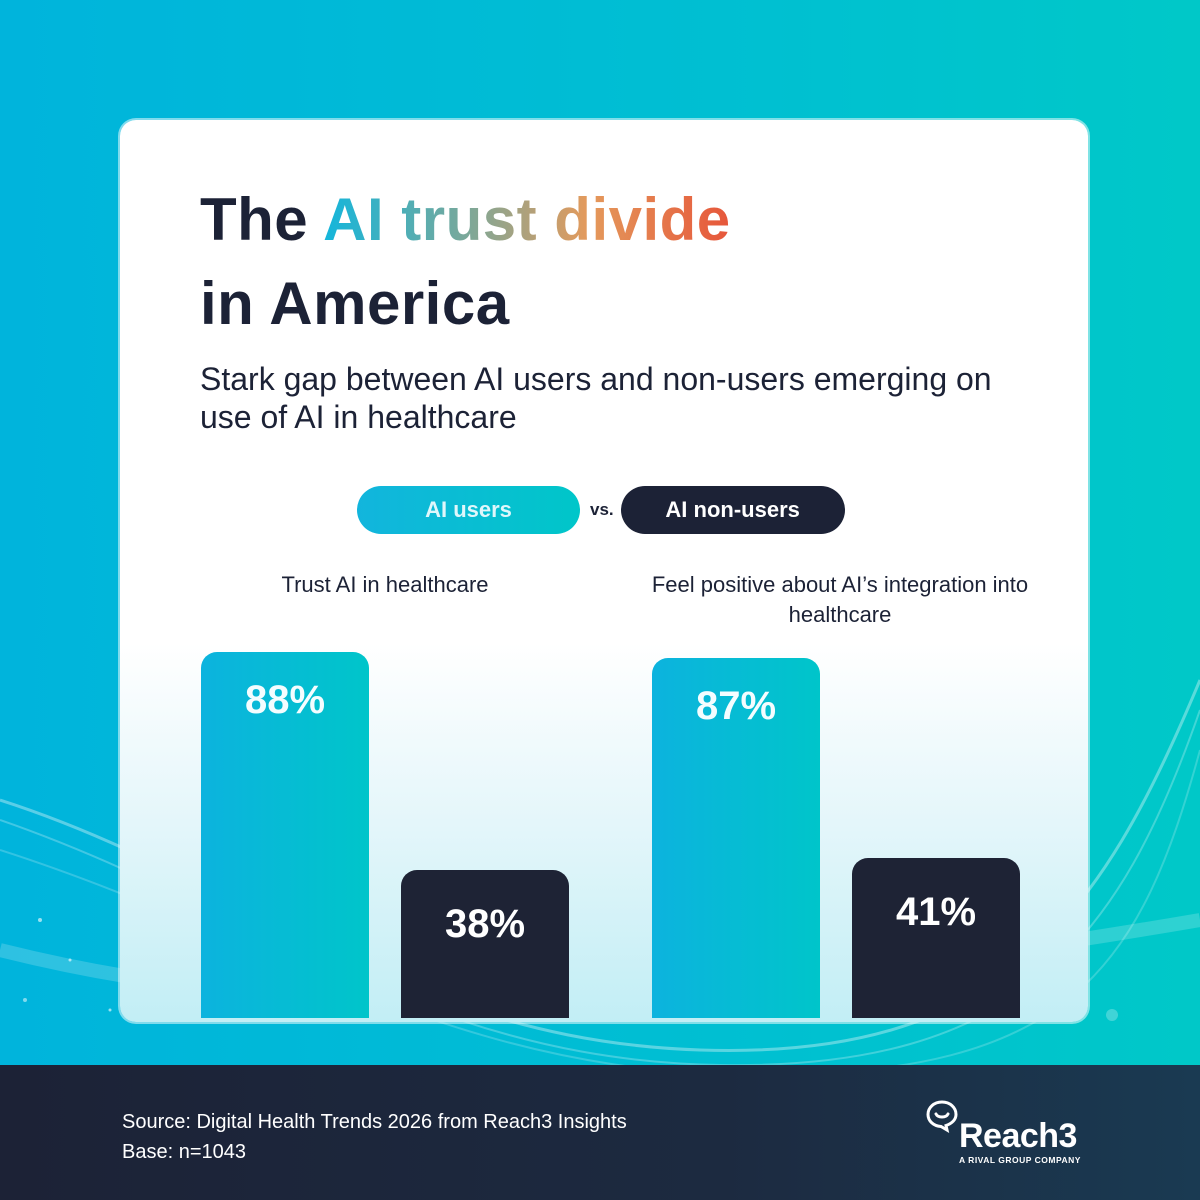 This screenshot has width=1200, height=1200. Describe the element at coordinates (936, 912) in the screenshot. I see `bar-value: 41%` at that location.